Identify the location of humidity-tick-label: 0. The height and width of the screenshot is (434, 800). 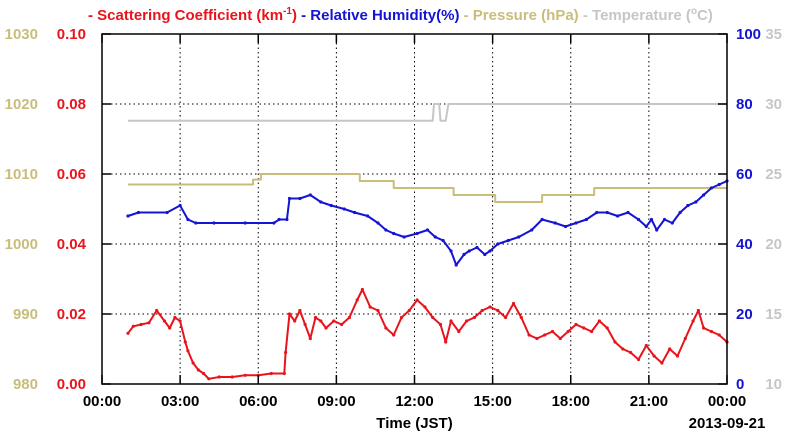
(740, 384).